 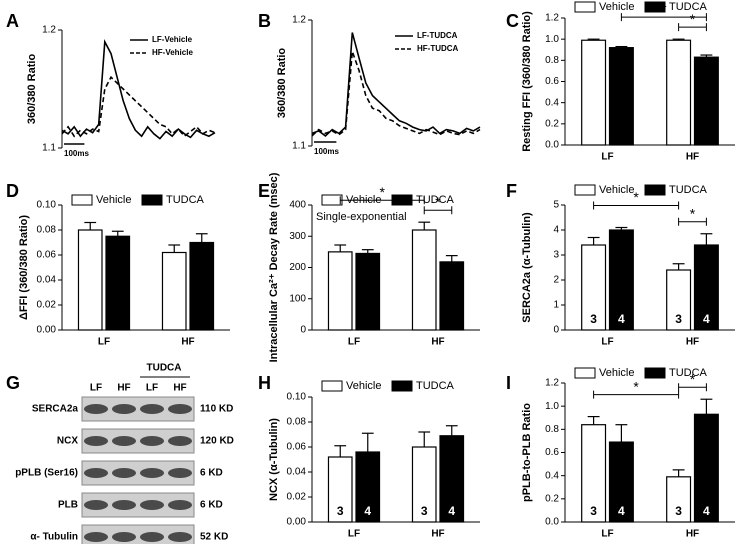 I want to click on y-tick-label: 0.8, so click(x=552, y=429).